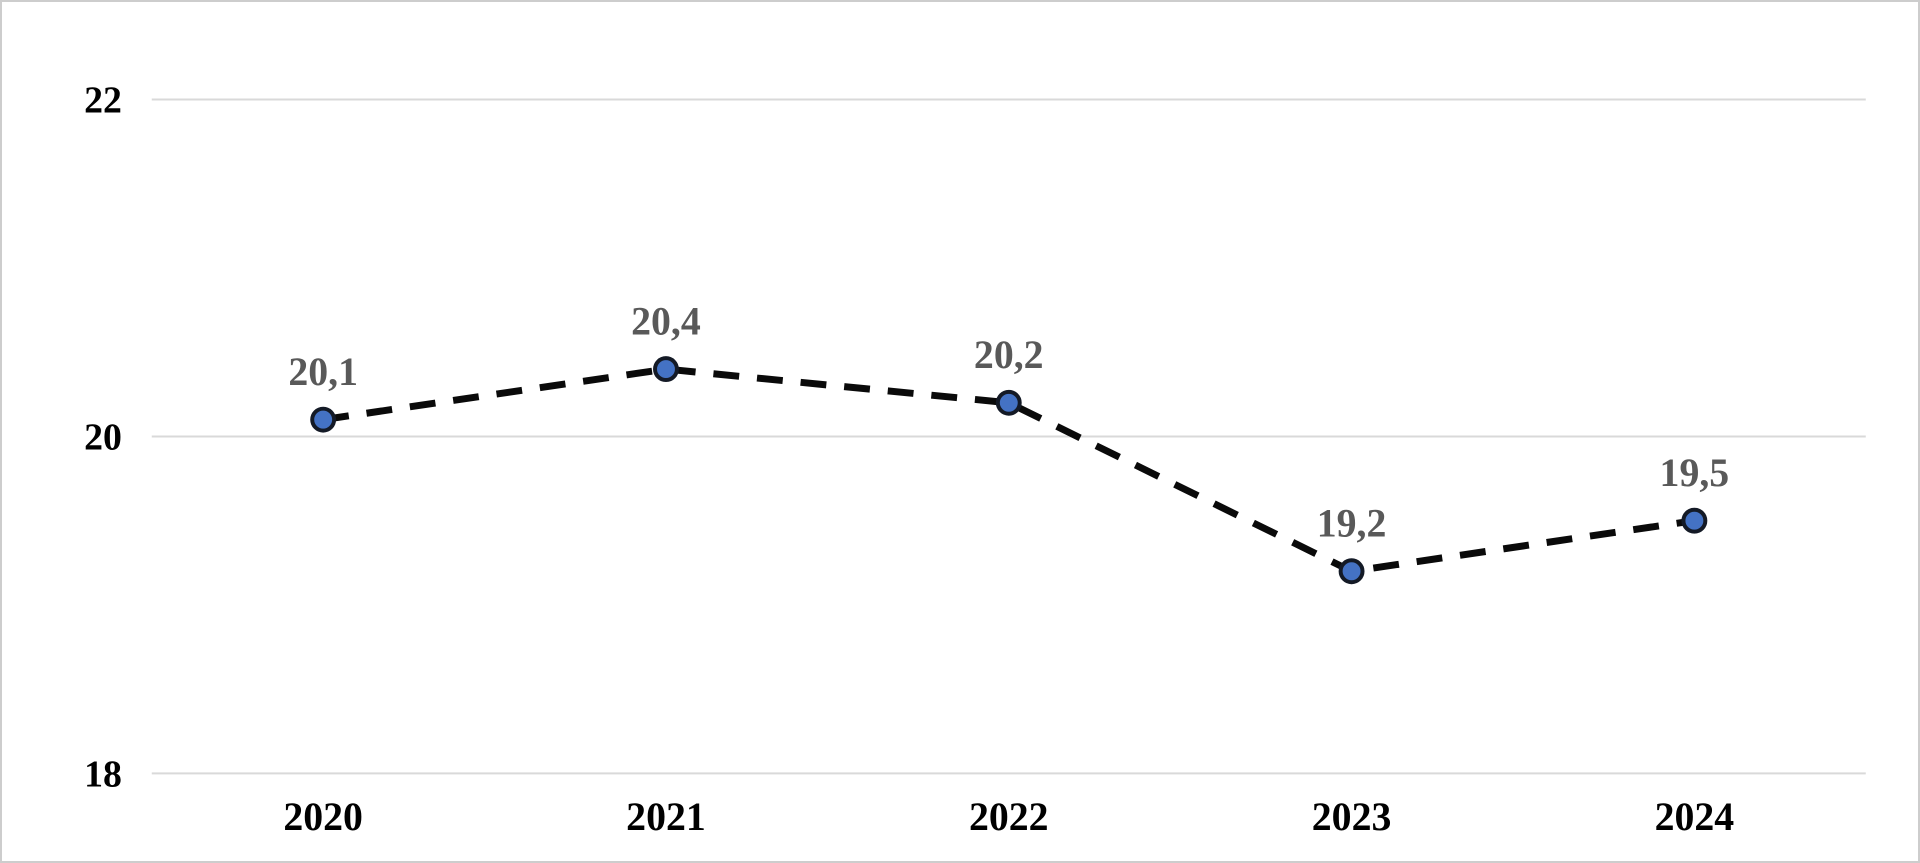 Image resolution: width=1920 pixels, height=863 pixels. What do you see at coordinates (103, 774) in the screenshot?
I see `y-axis-tick-label: 18` at bounding box center [103, 774].